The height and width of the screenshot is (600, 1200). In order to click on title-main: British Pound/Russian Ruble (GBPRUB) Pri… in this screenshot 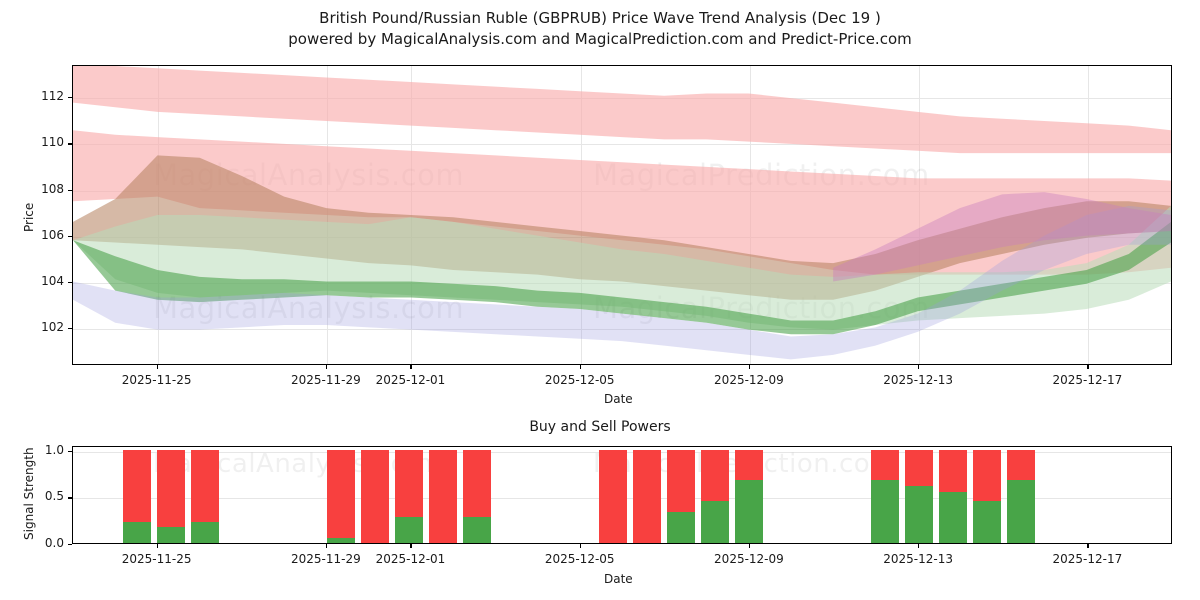, I will do `click(600, 18)`.